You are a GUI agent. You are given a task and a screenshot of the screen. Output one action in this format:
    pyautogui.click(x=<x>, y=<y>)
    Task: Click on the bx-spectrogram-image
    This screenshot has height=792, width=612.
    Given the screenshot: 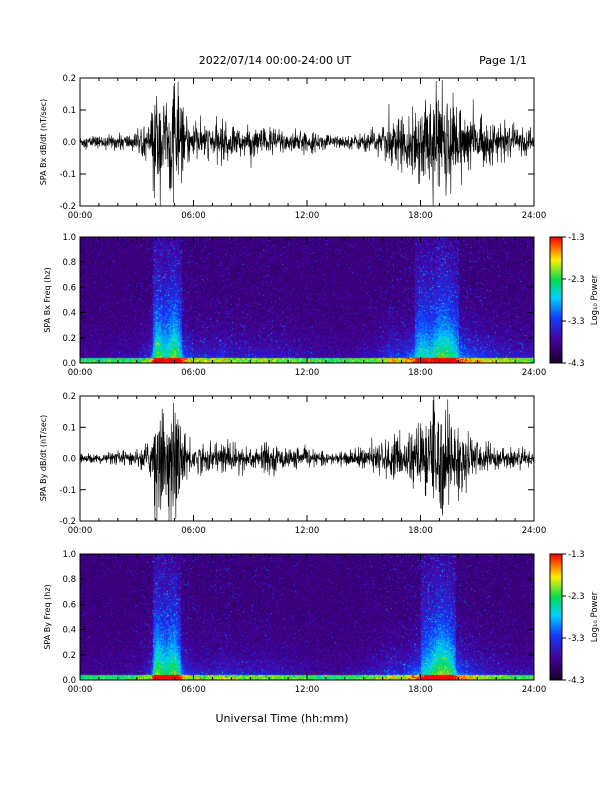 What is the action you would take?
    pyautogui.click(x=307, y=300)
    